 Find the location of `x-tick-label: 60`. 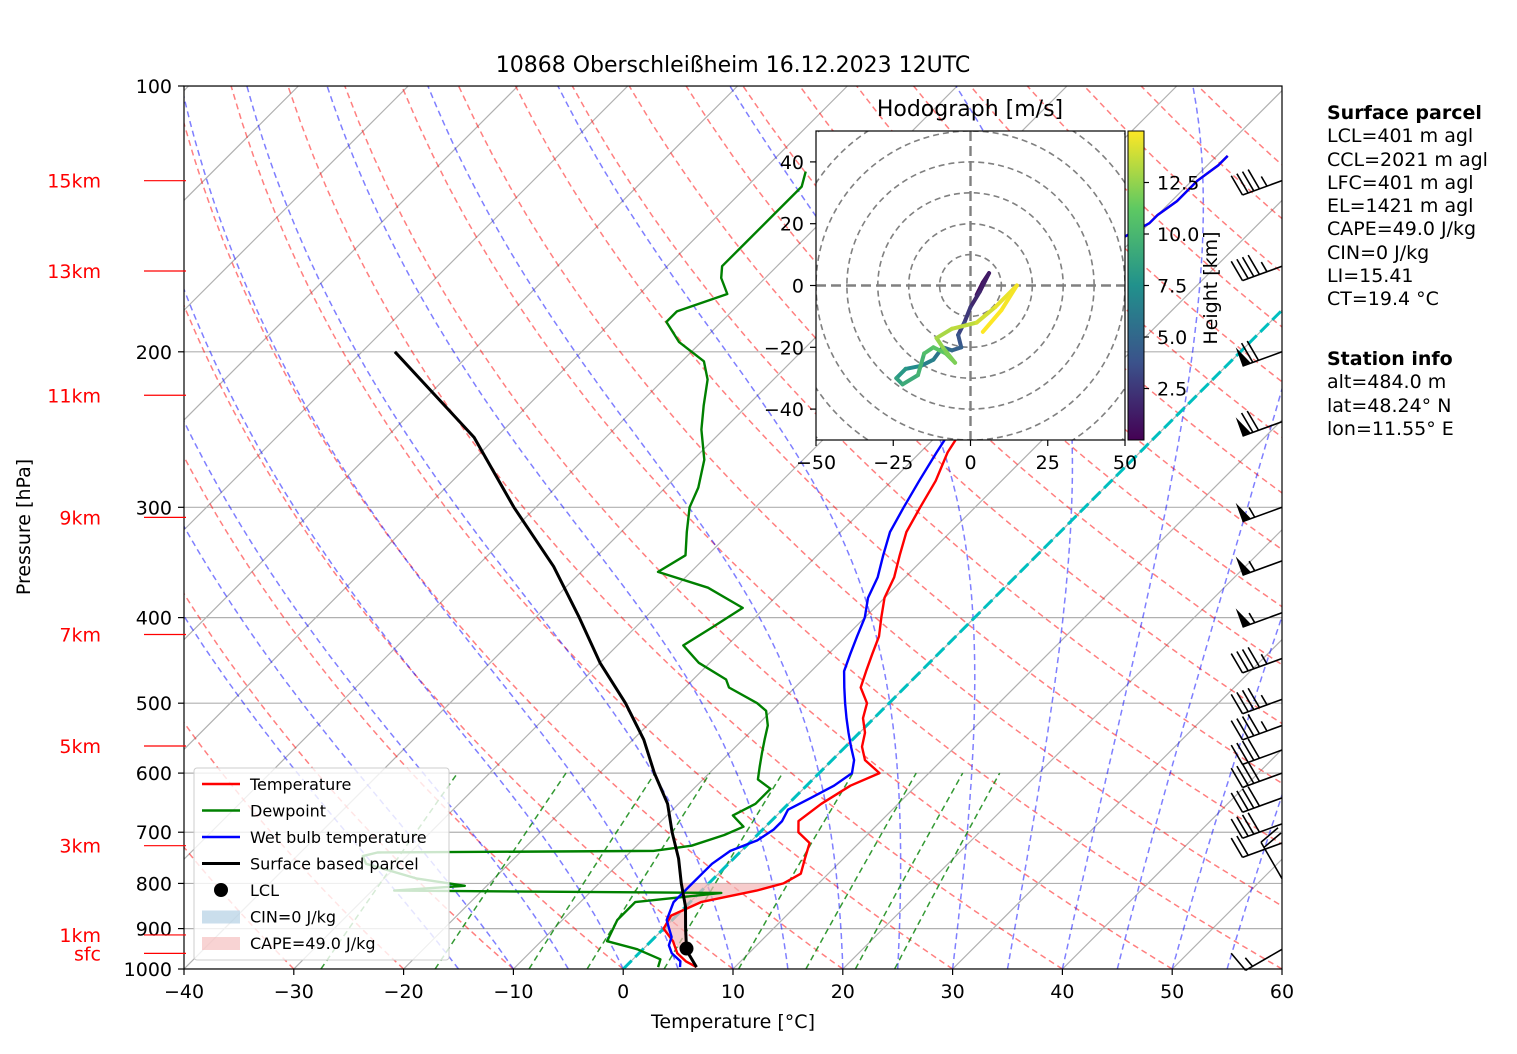

x-tick-label: 60 is located at coordinates (1282, 992).